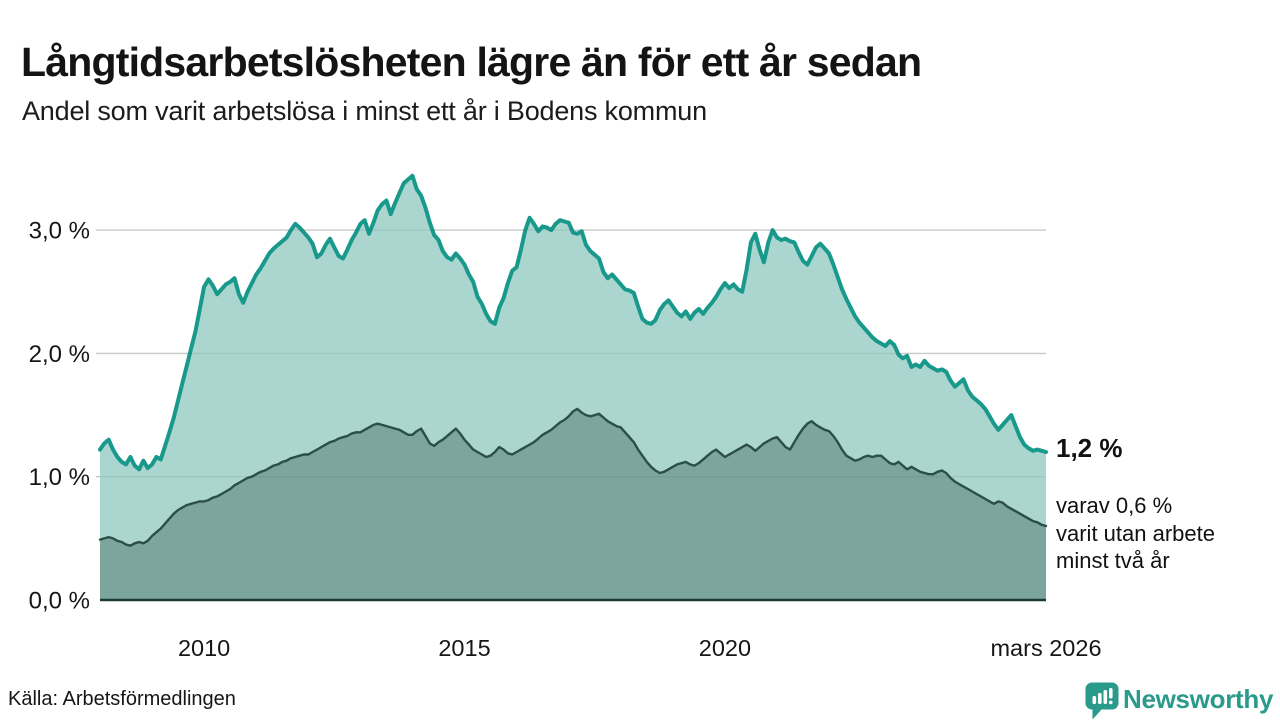 This screenshot has height=720, width=1280. I want to click on logo-bar-short, so click(1094, 700).